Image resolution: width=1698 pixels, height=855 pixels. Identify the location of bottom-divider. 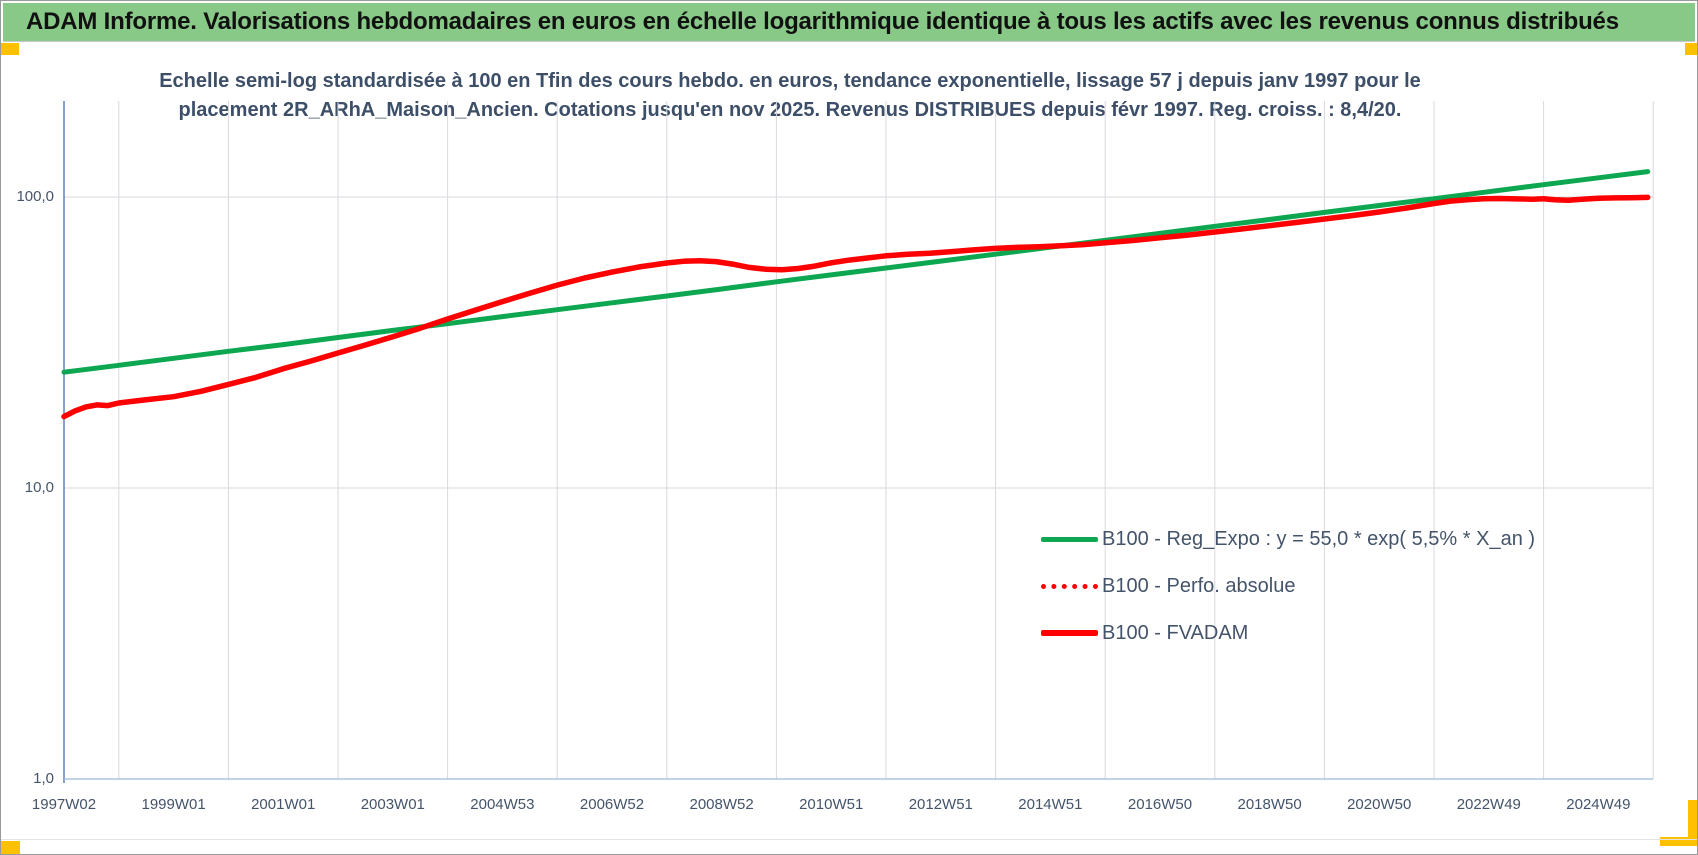
(849, 839).